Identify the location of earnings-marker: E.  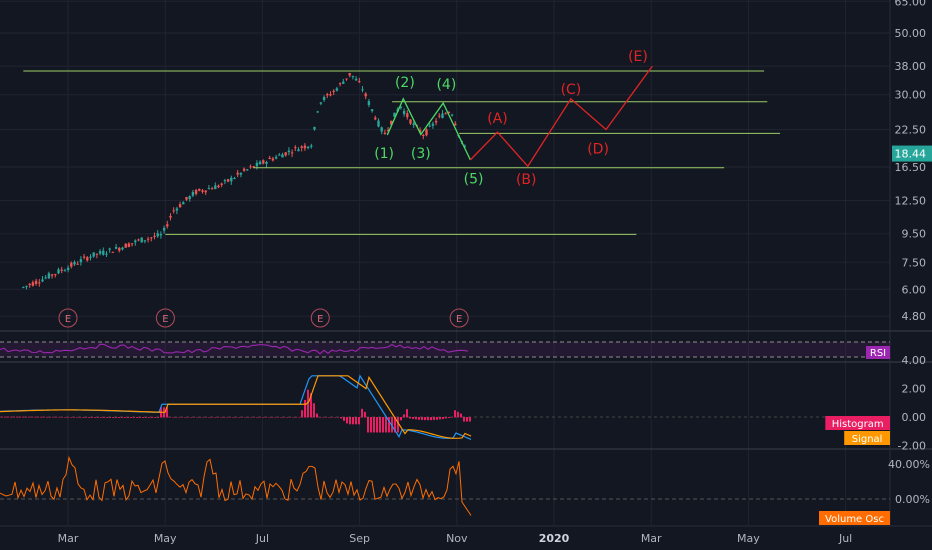
(68, 318).